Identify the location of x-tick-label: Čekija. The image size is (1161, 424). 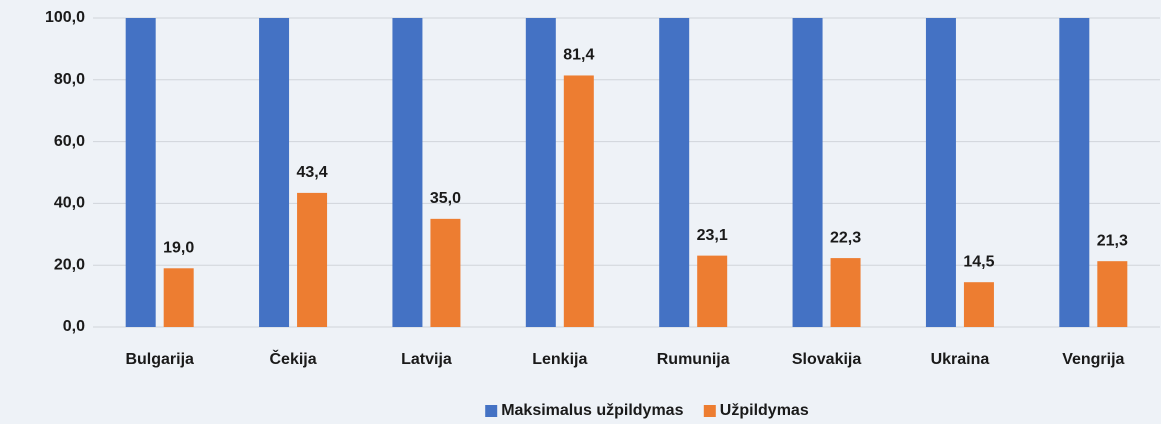
(292, 358).